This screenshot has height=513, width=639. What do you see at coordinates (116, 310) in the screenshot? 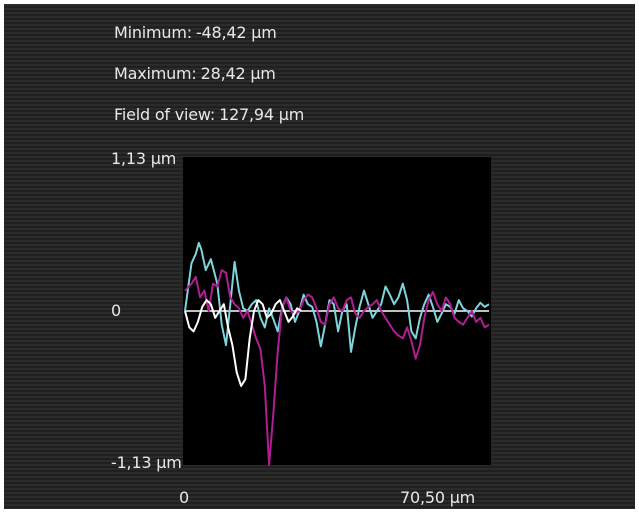
I see `y-tick-zero: 0` at bounding box center [116, 310].